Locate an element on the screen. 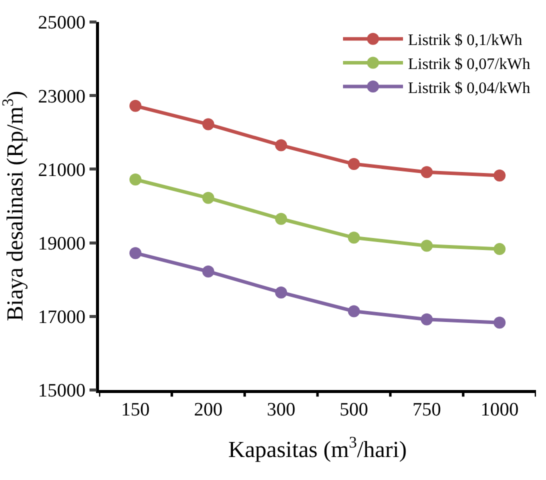 This screenshot has width=546, height=480. y-tick-label: 19000 is located at coordinates (62, 243).